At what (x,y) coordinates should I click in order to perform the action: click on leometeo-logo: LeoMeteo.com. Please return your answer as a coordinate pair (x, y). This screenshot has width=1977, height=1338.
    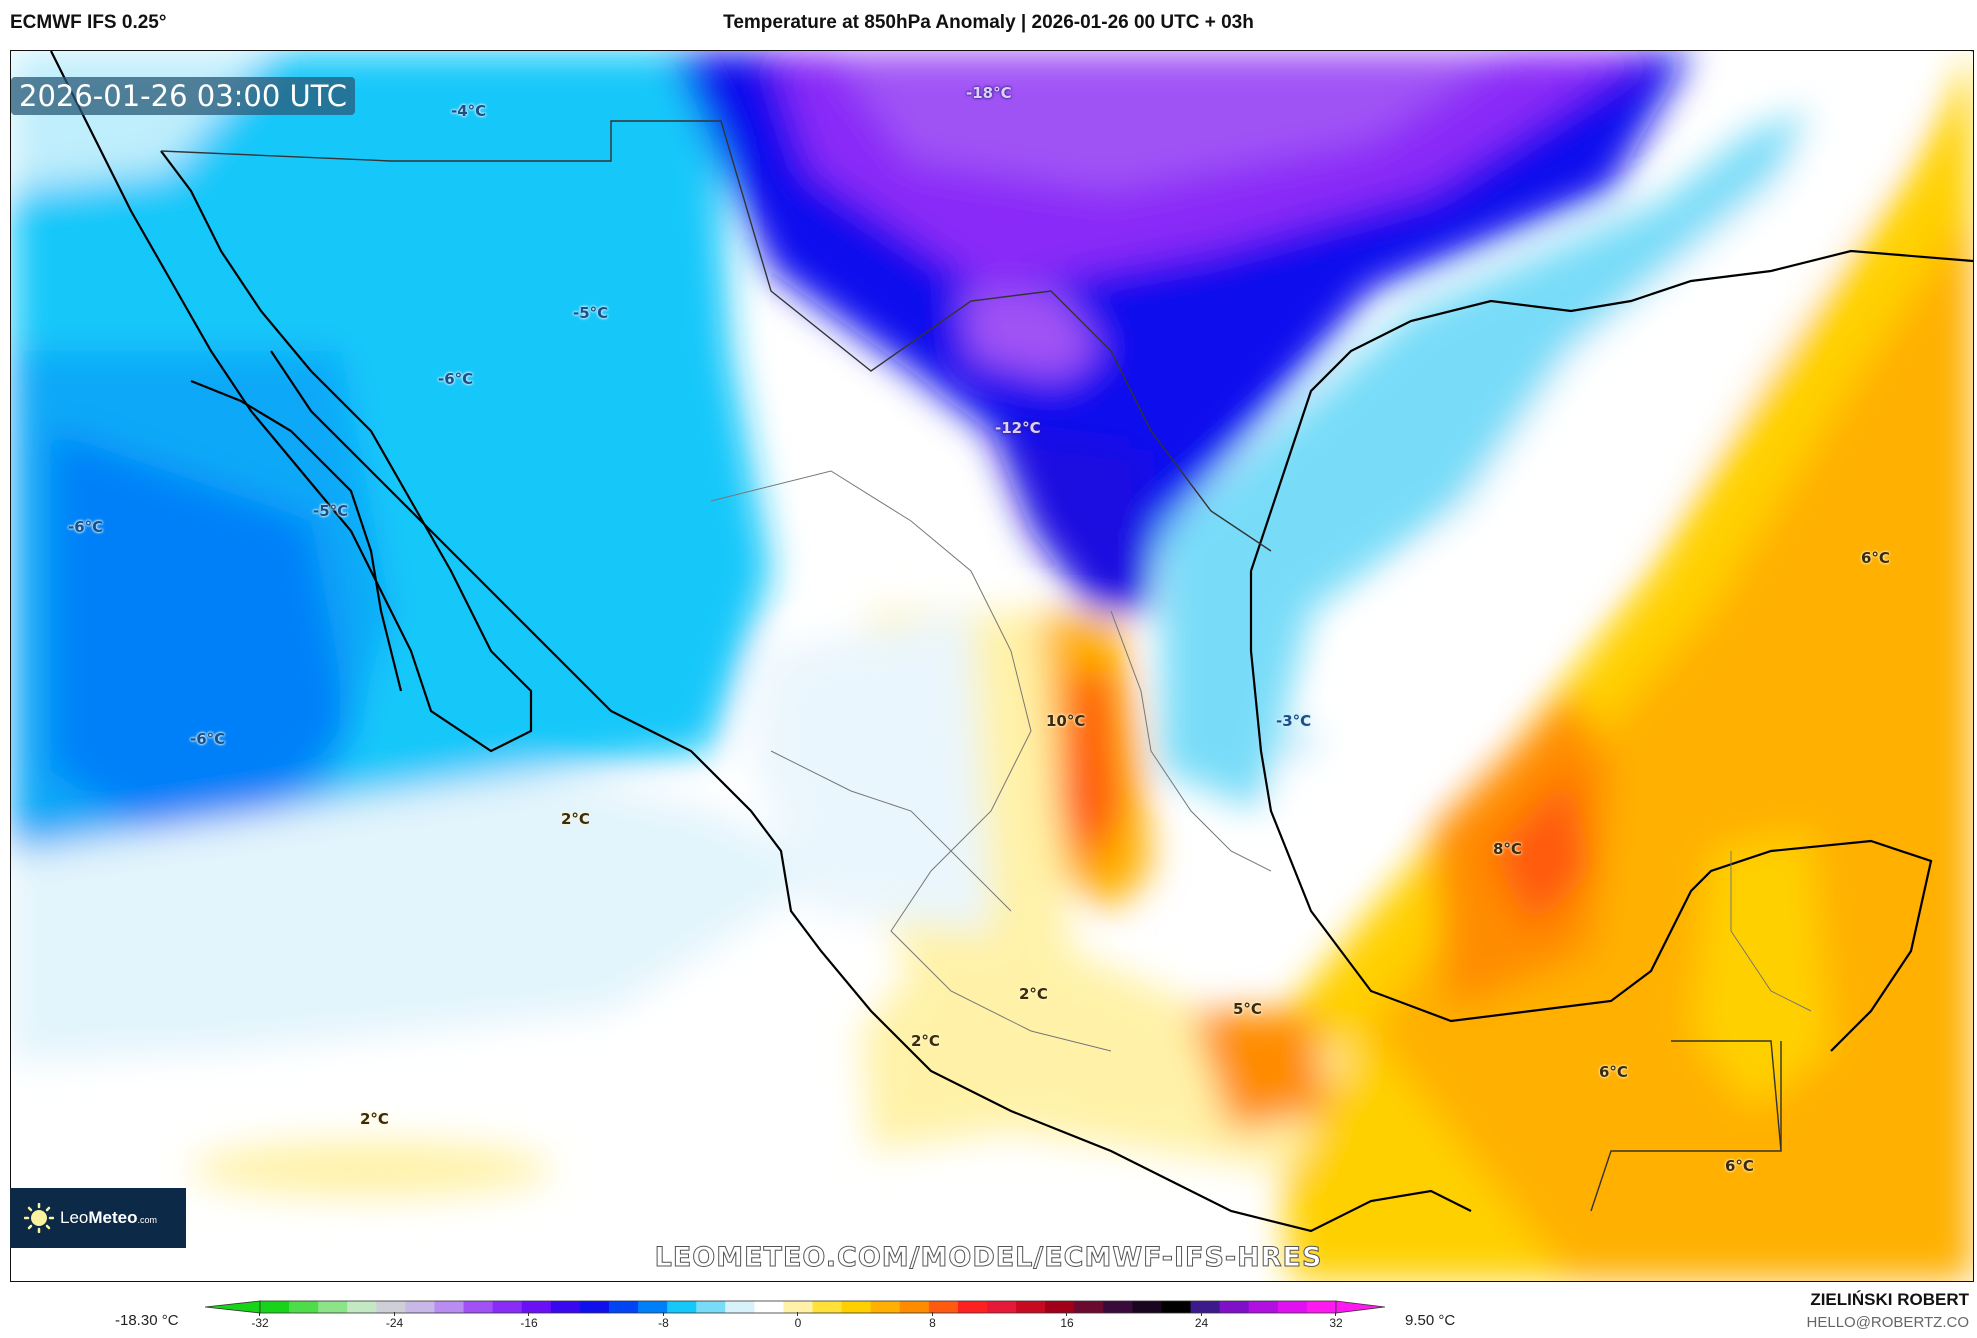
    Looking at the image, I should click on (98, 1218).